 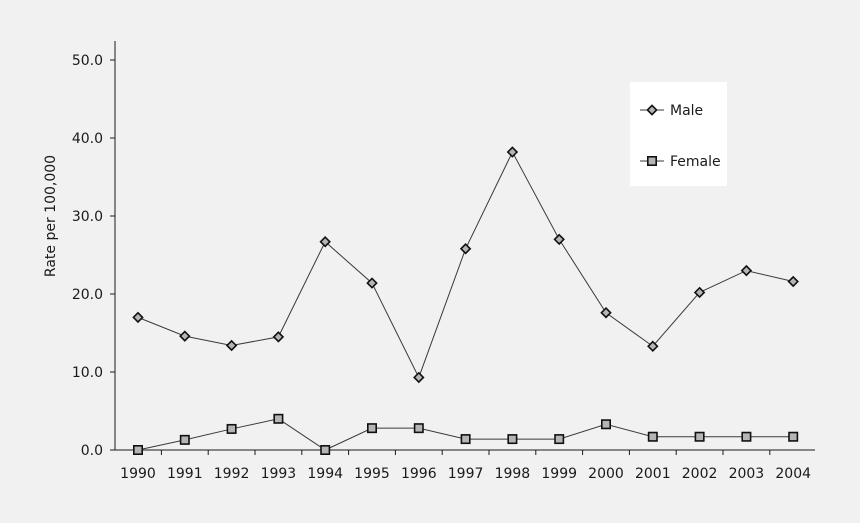 What do you see at coordinates (87, 139) in the screenshot?
I see `y-tick-label: 40.0` at bounding box center [87, 139].